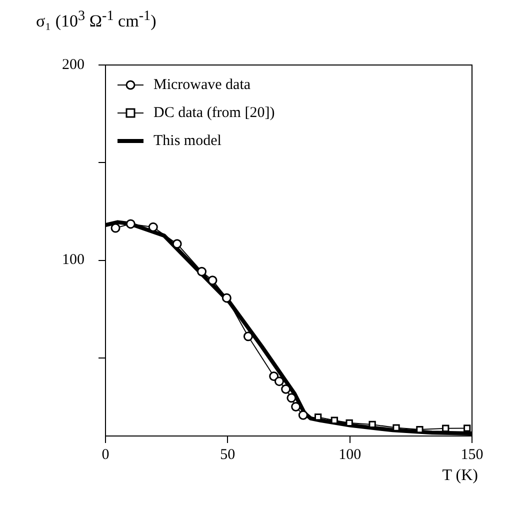 The width and height of the screenshot is (510, 527). I want to click on x-tick-label: 0, so click(106, 454).